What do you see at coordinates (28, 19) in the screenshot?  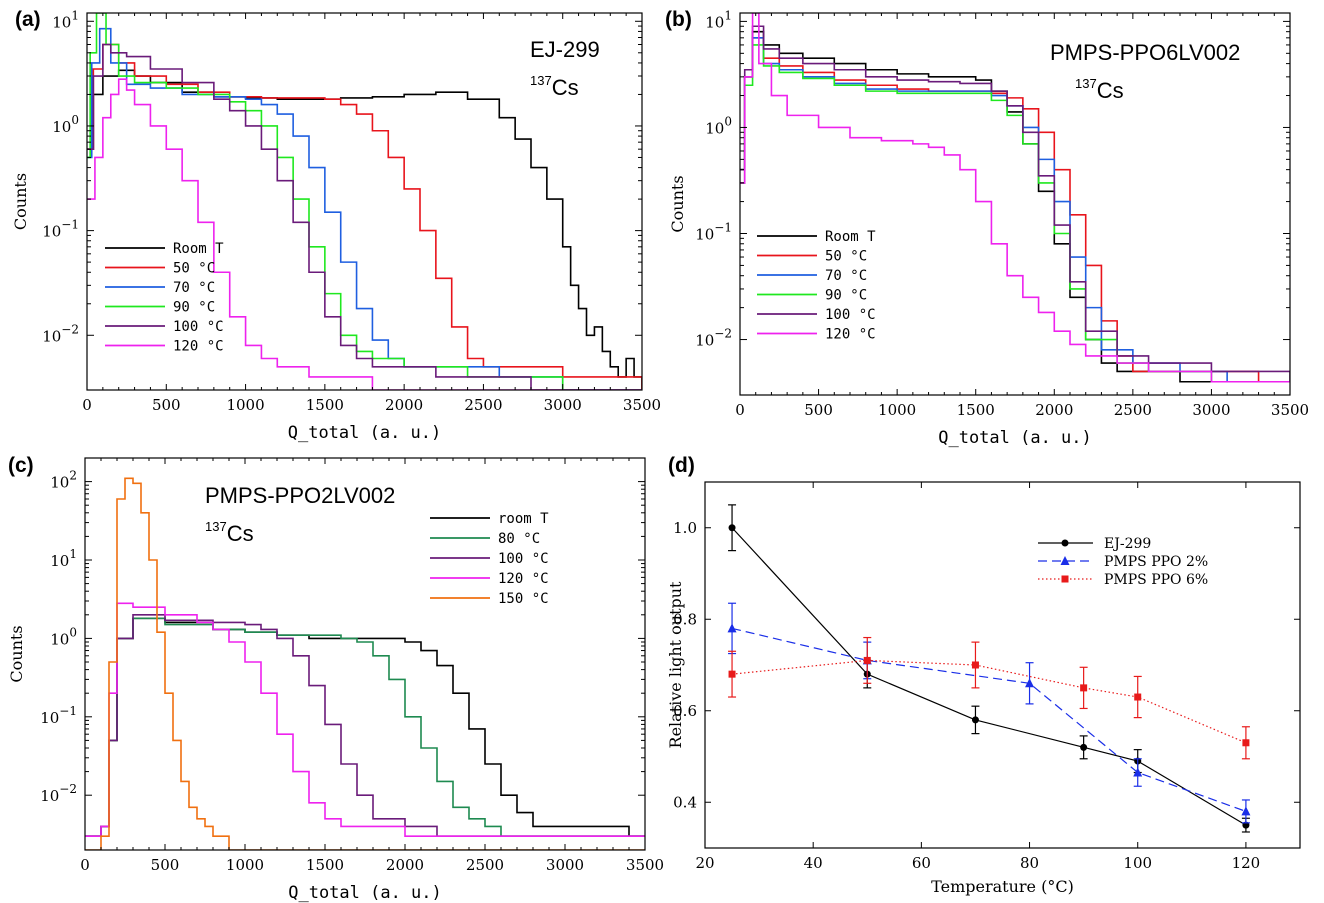 I see `panel-label: (a)` at bounding box center [28, 19].